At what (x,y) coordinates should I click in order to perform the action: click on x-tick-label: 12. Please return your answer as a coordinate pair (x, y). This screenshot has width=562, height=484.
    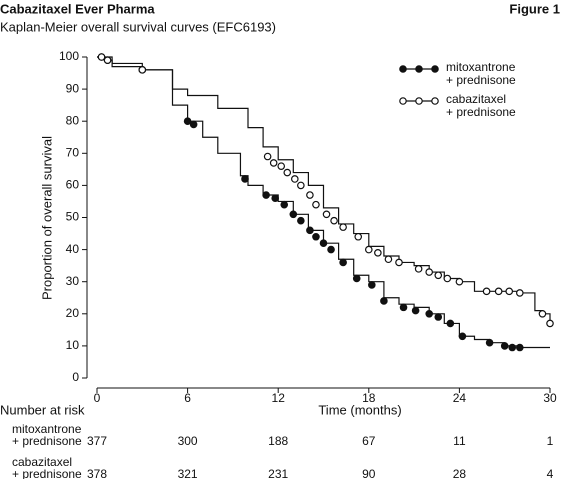
    Looking at the image, I should click on (279, 398).